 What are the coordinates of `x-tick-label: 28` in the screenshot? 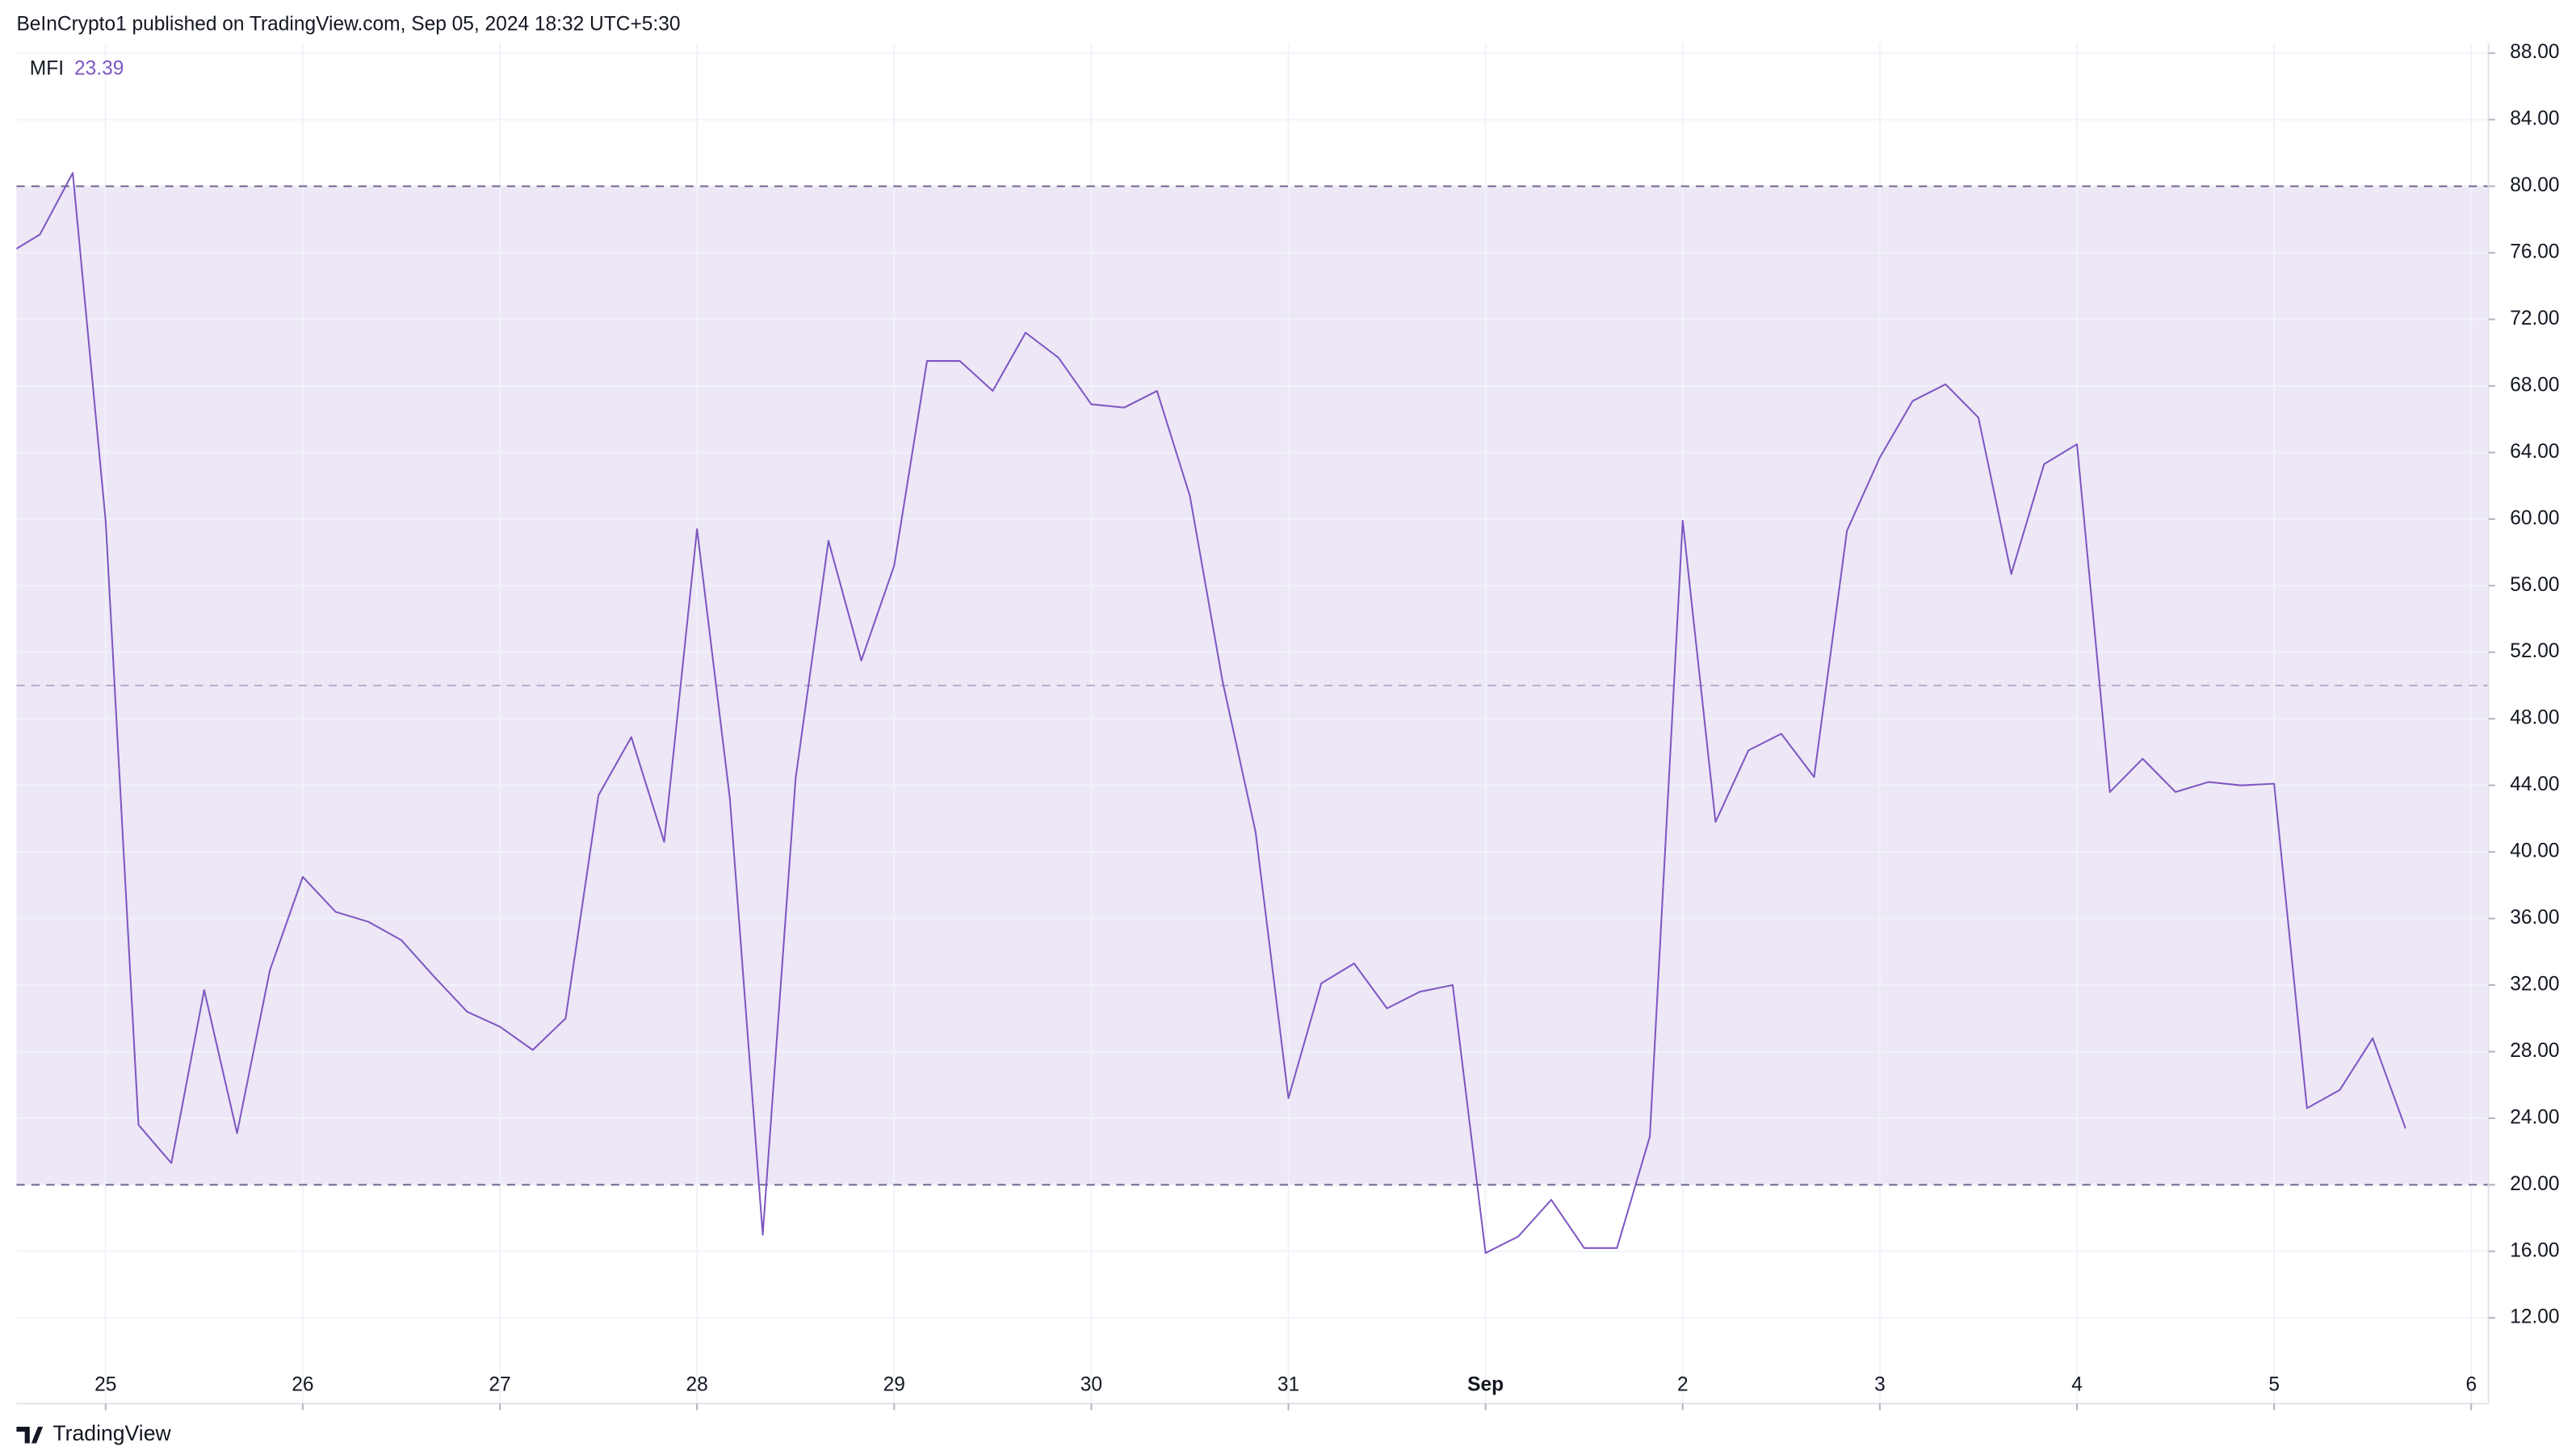 It's located at (697, 1384).